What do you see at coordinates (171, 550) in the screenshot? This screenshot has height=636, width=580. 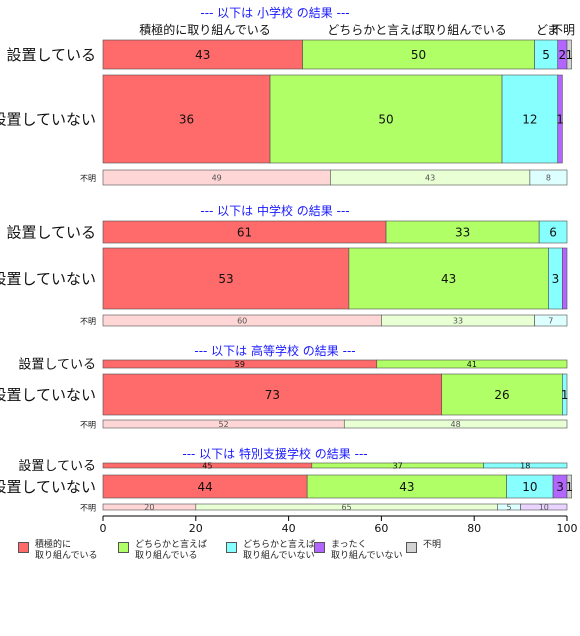 I see `legend-label: どちらかと言えば 取り組んでいる` at bounding box center [171, 550].